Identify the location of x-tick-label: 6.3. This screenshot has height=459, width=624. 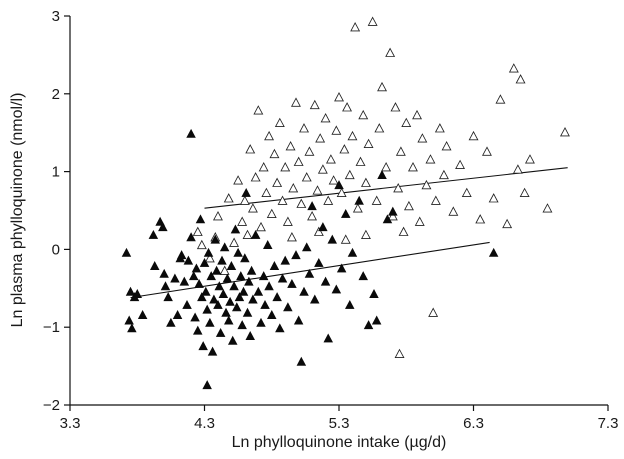
(473, 423).